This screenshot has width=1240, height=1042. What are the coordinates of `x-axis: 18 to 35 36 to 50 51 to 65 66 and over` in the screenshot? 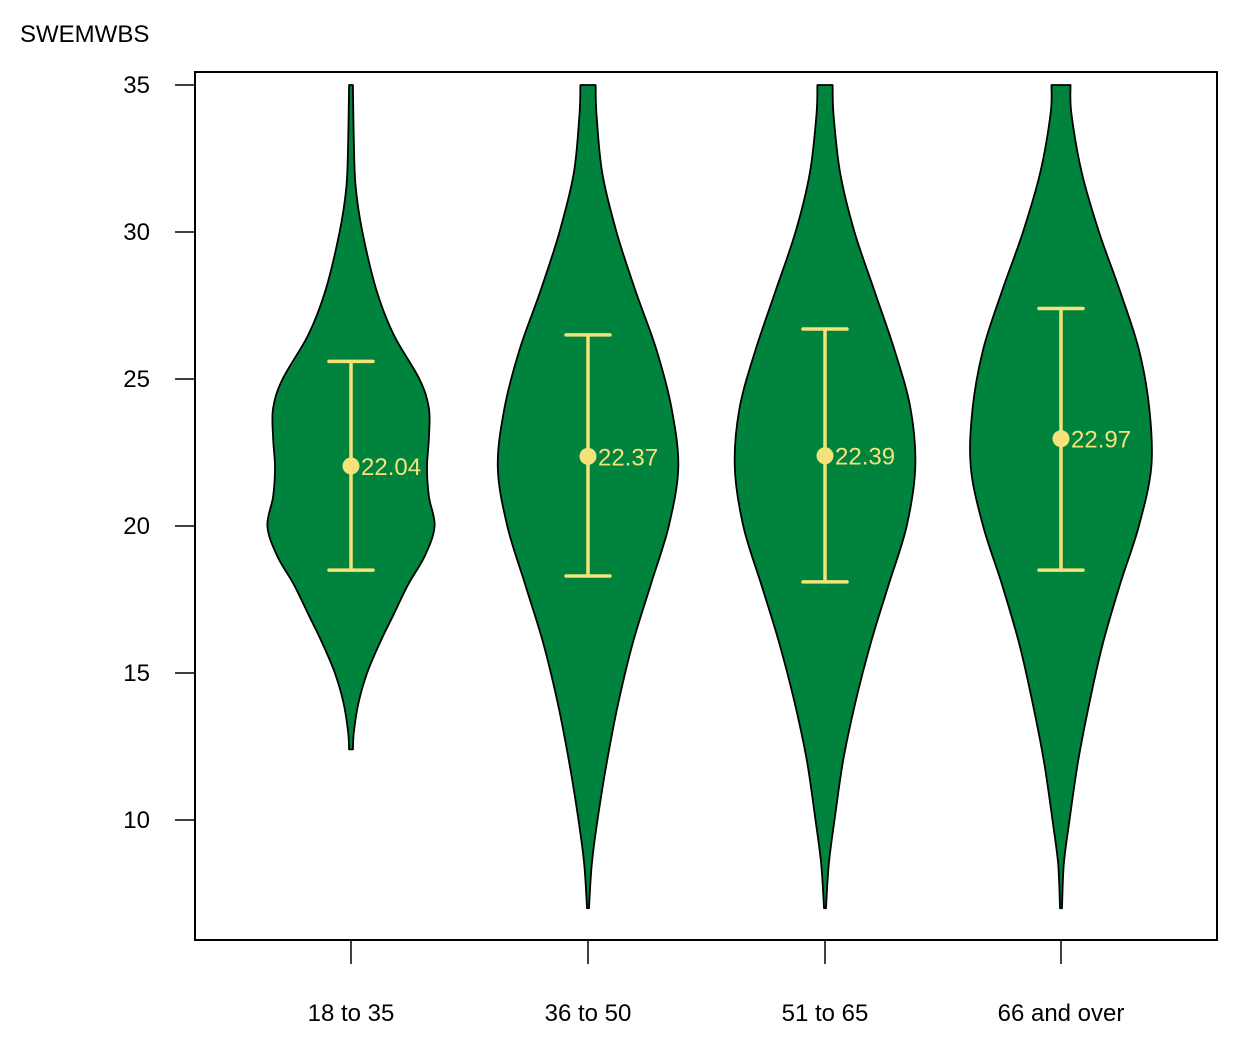 It's located at (716, 983).